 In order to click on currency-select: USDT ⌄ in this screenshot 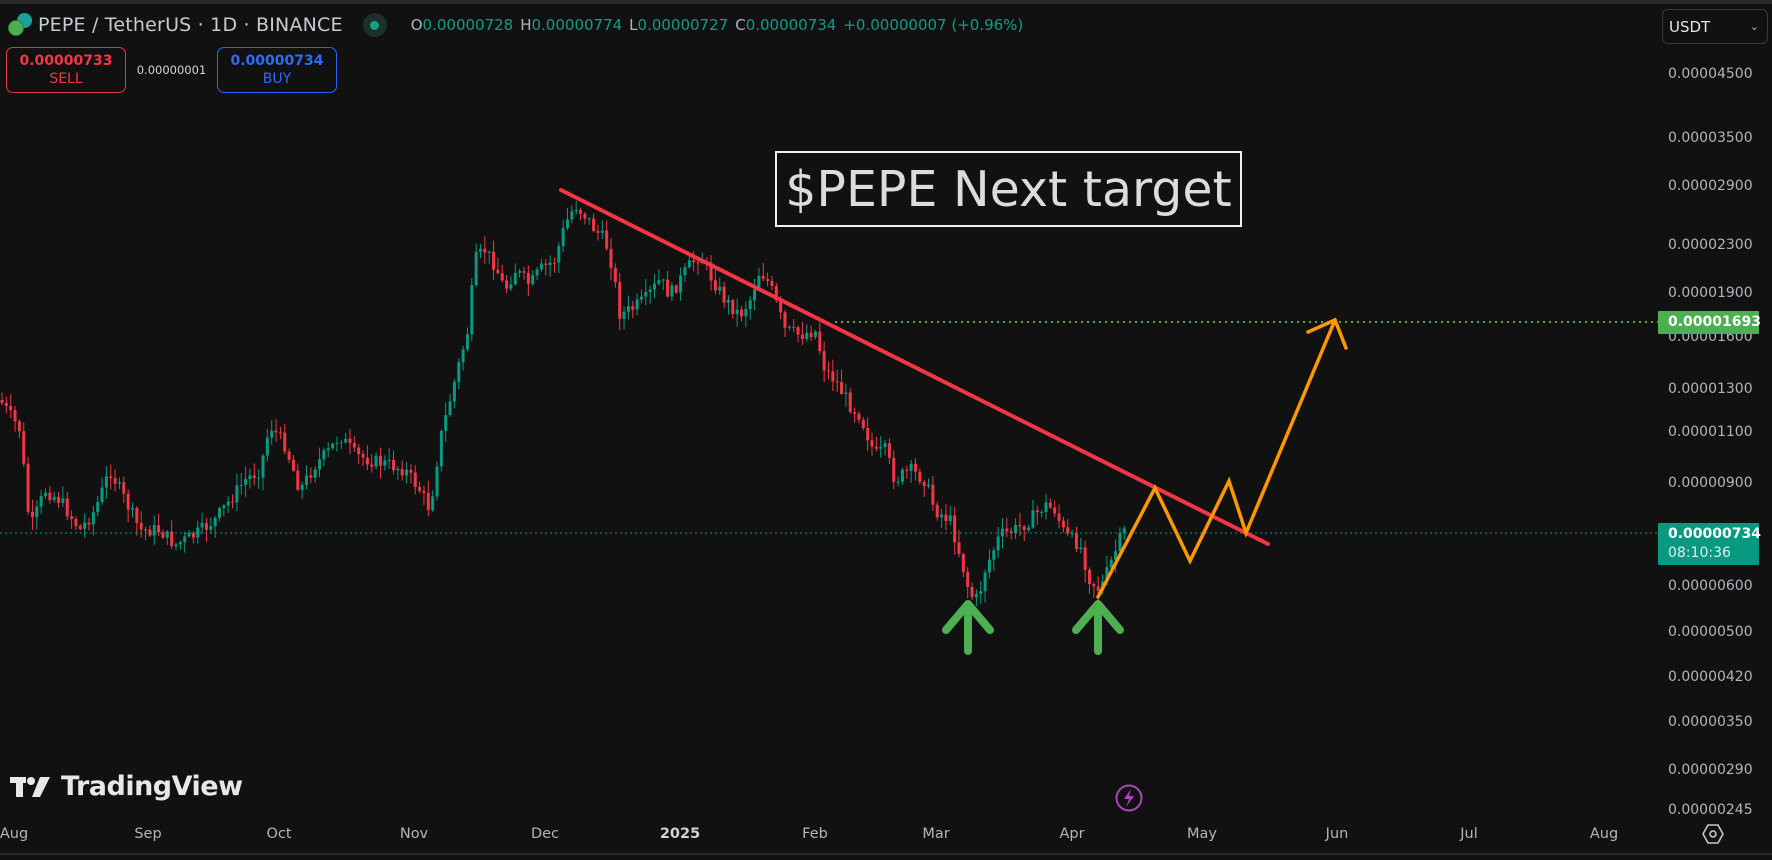, I will do `click(1715, 26)`.